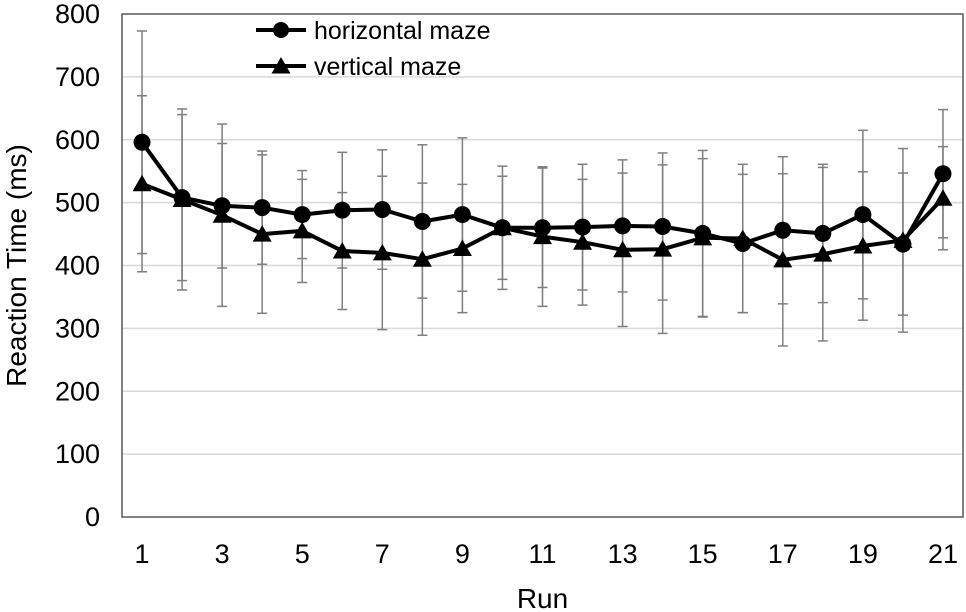 This screenshot has height=612, width=966. I want to click on x-tick-label: 3, so click(222, 554).